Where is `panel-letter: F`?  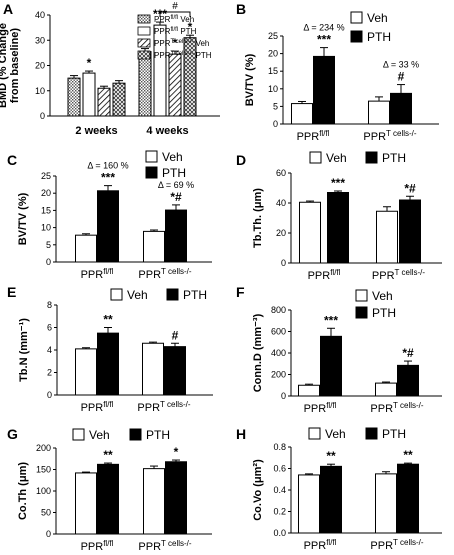
panel-letter: F is located at coordinates (240, 292).